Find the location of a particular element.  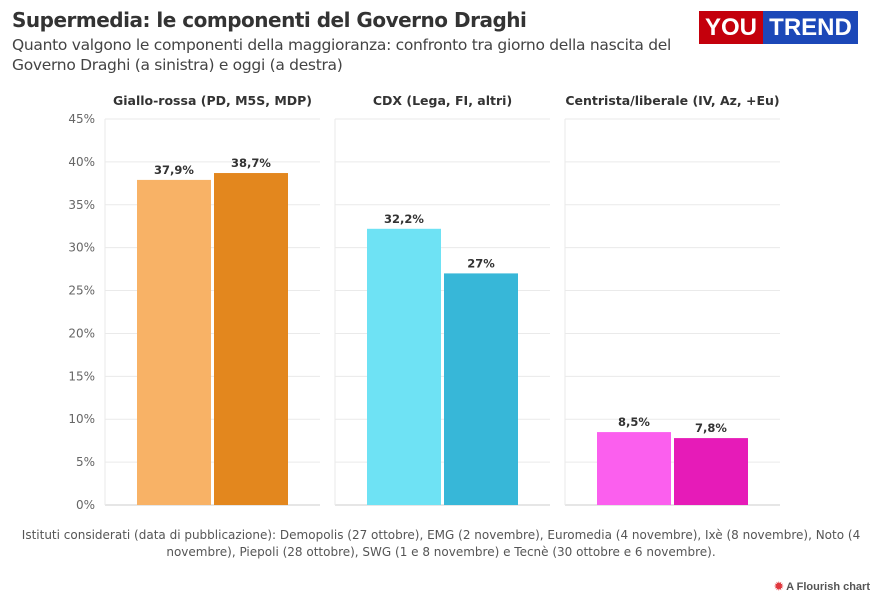

y-tick-label: 45% is located at coordinates (81, 119).